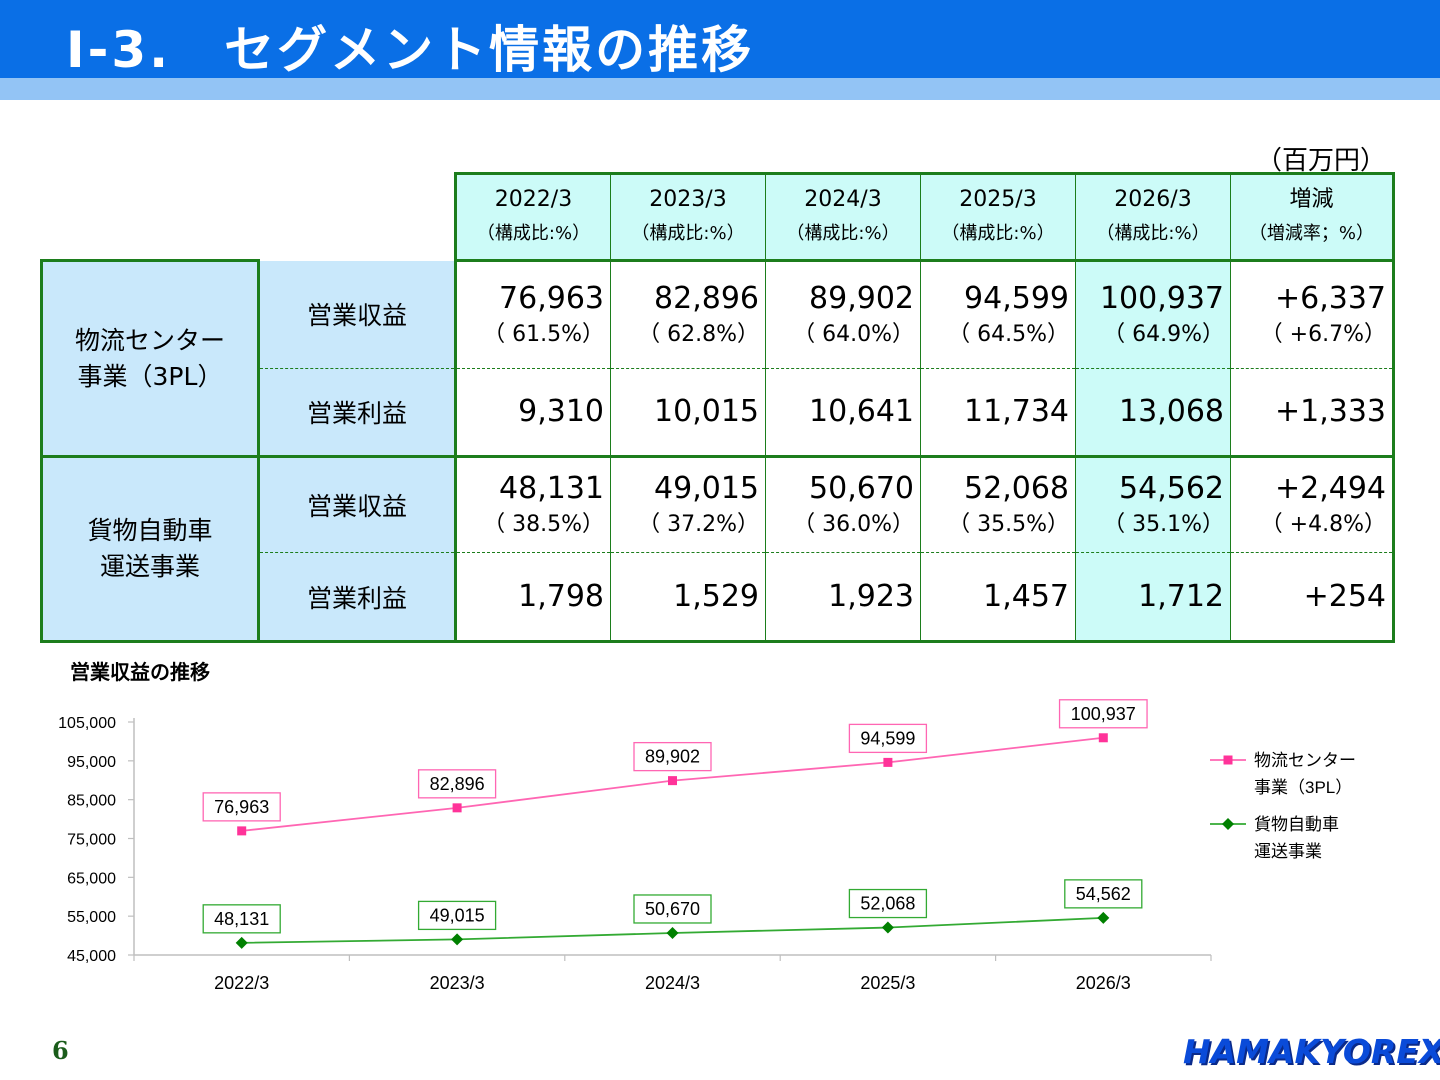 Image resolution: width=1440 pixels, height=1080 pixels. I want to click on change-cell: +254, so click(1312, 597).